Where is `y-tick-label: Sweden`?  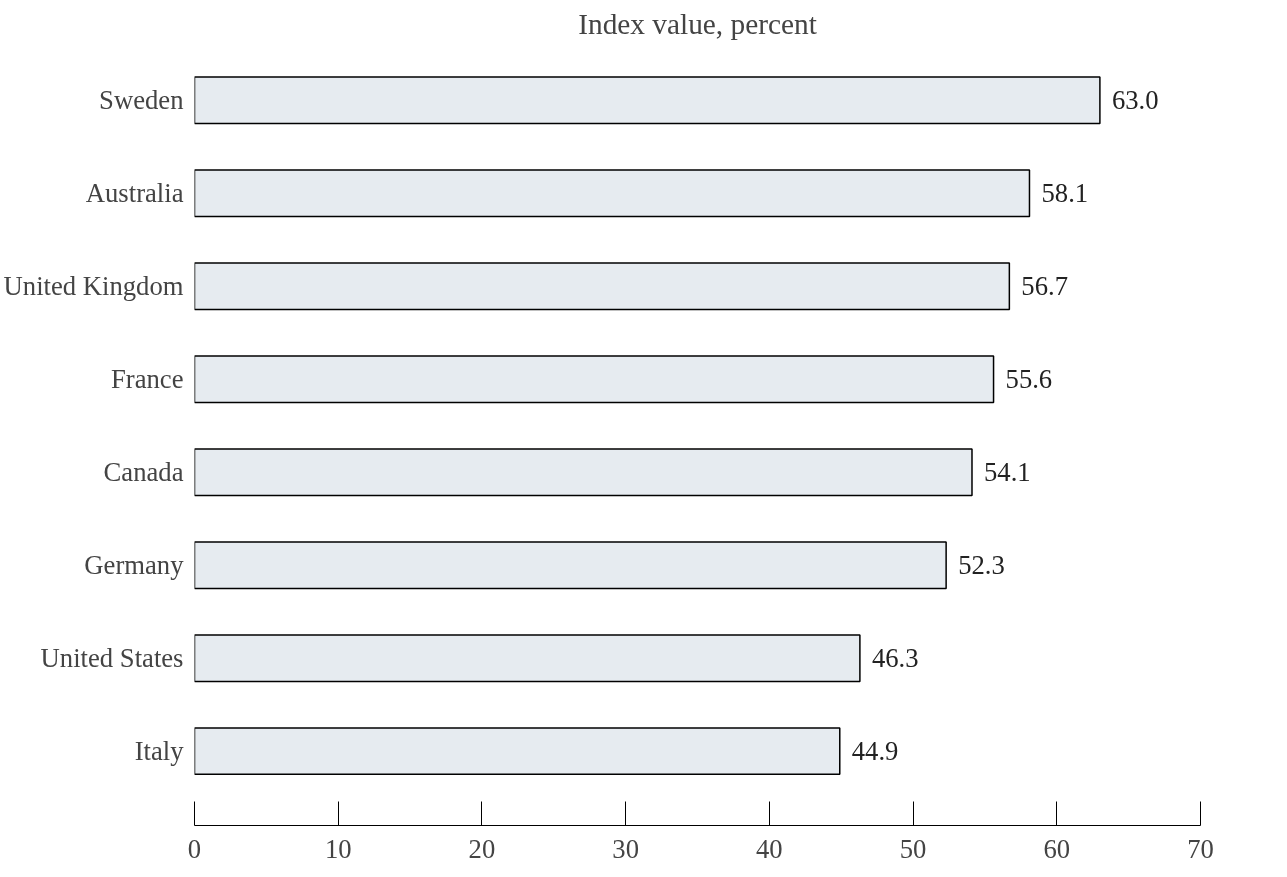 y-tick-label: Sweden is located at coordinates (141, 100).